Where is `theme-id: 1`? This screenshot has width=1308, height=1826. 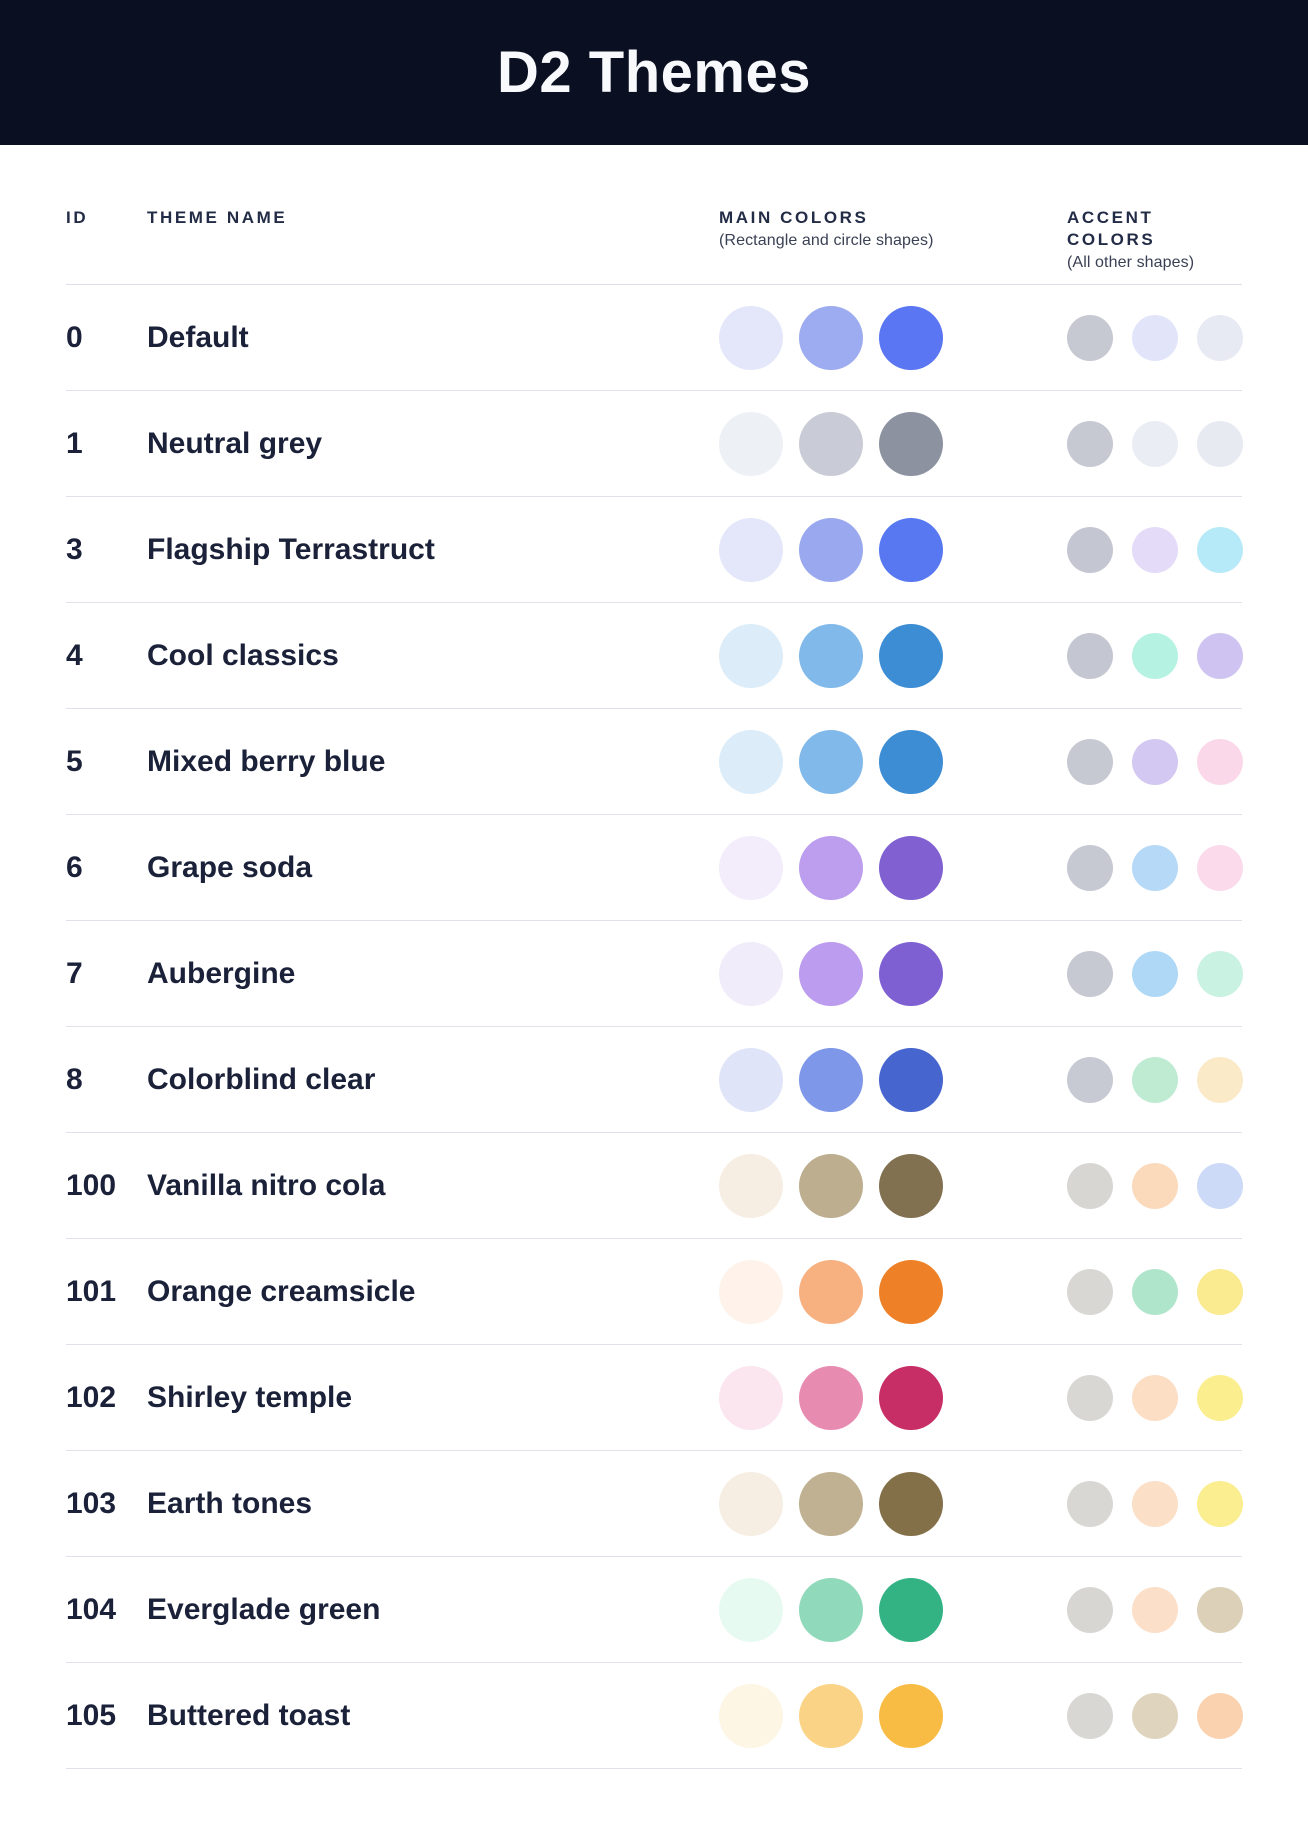
theme-id: 1 is located at coordinates (74, 443).